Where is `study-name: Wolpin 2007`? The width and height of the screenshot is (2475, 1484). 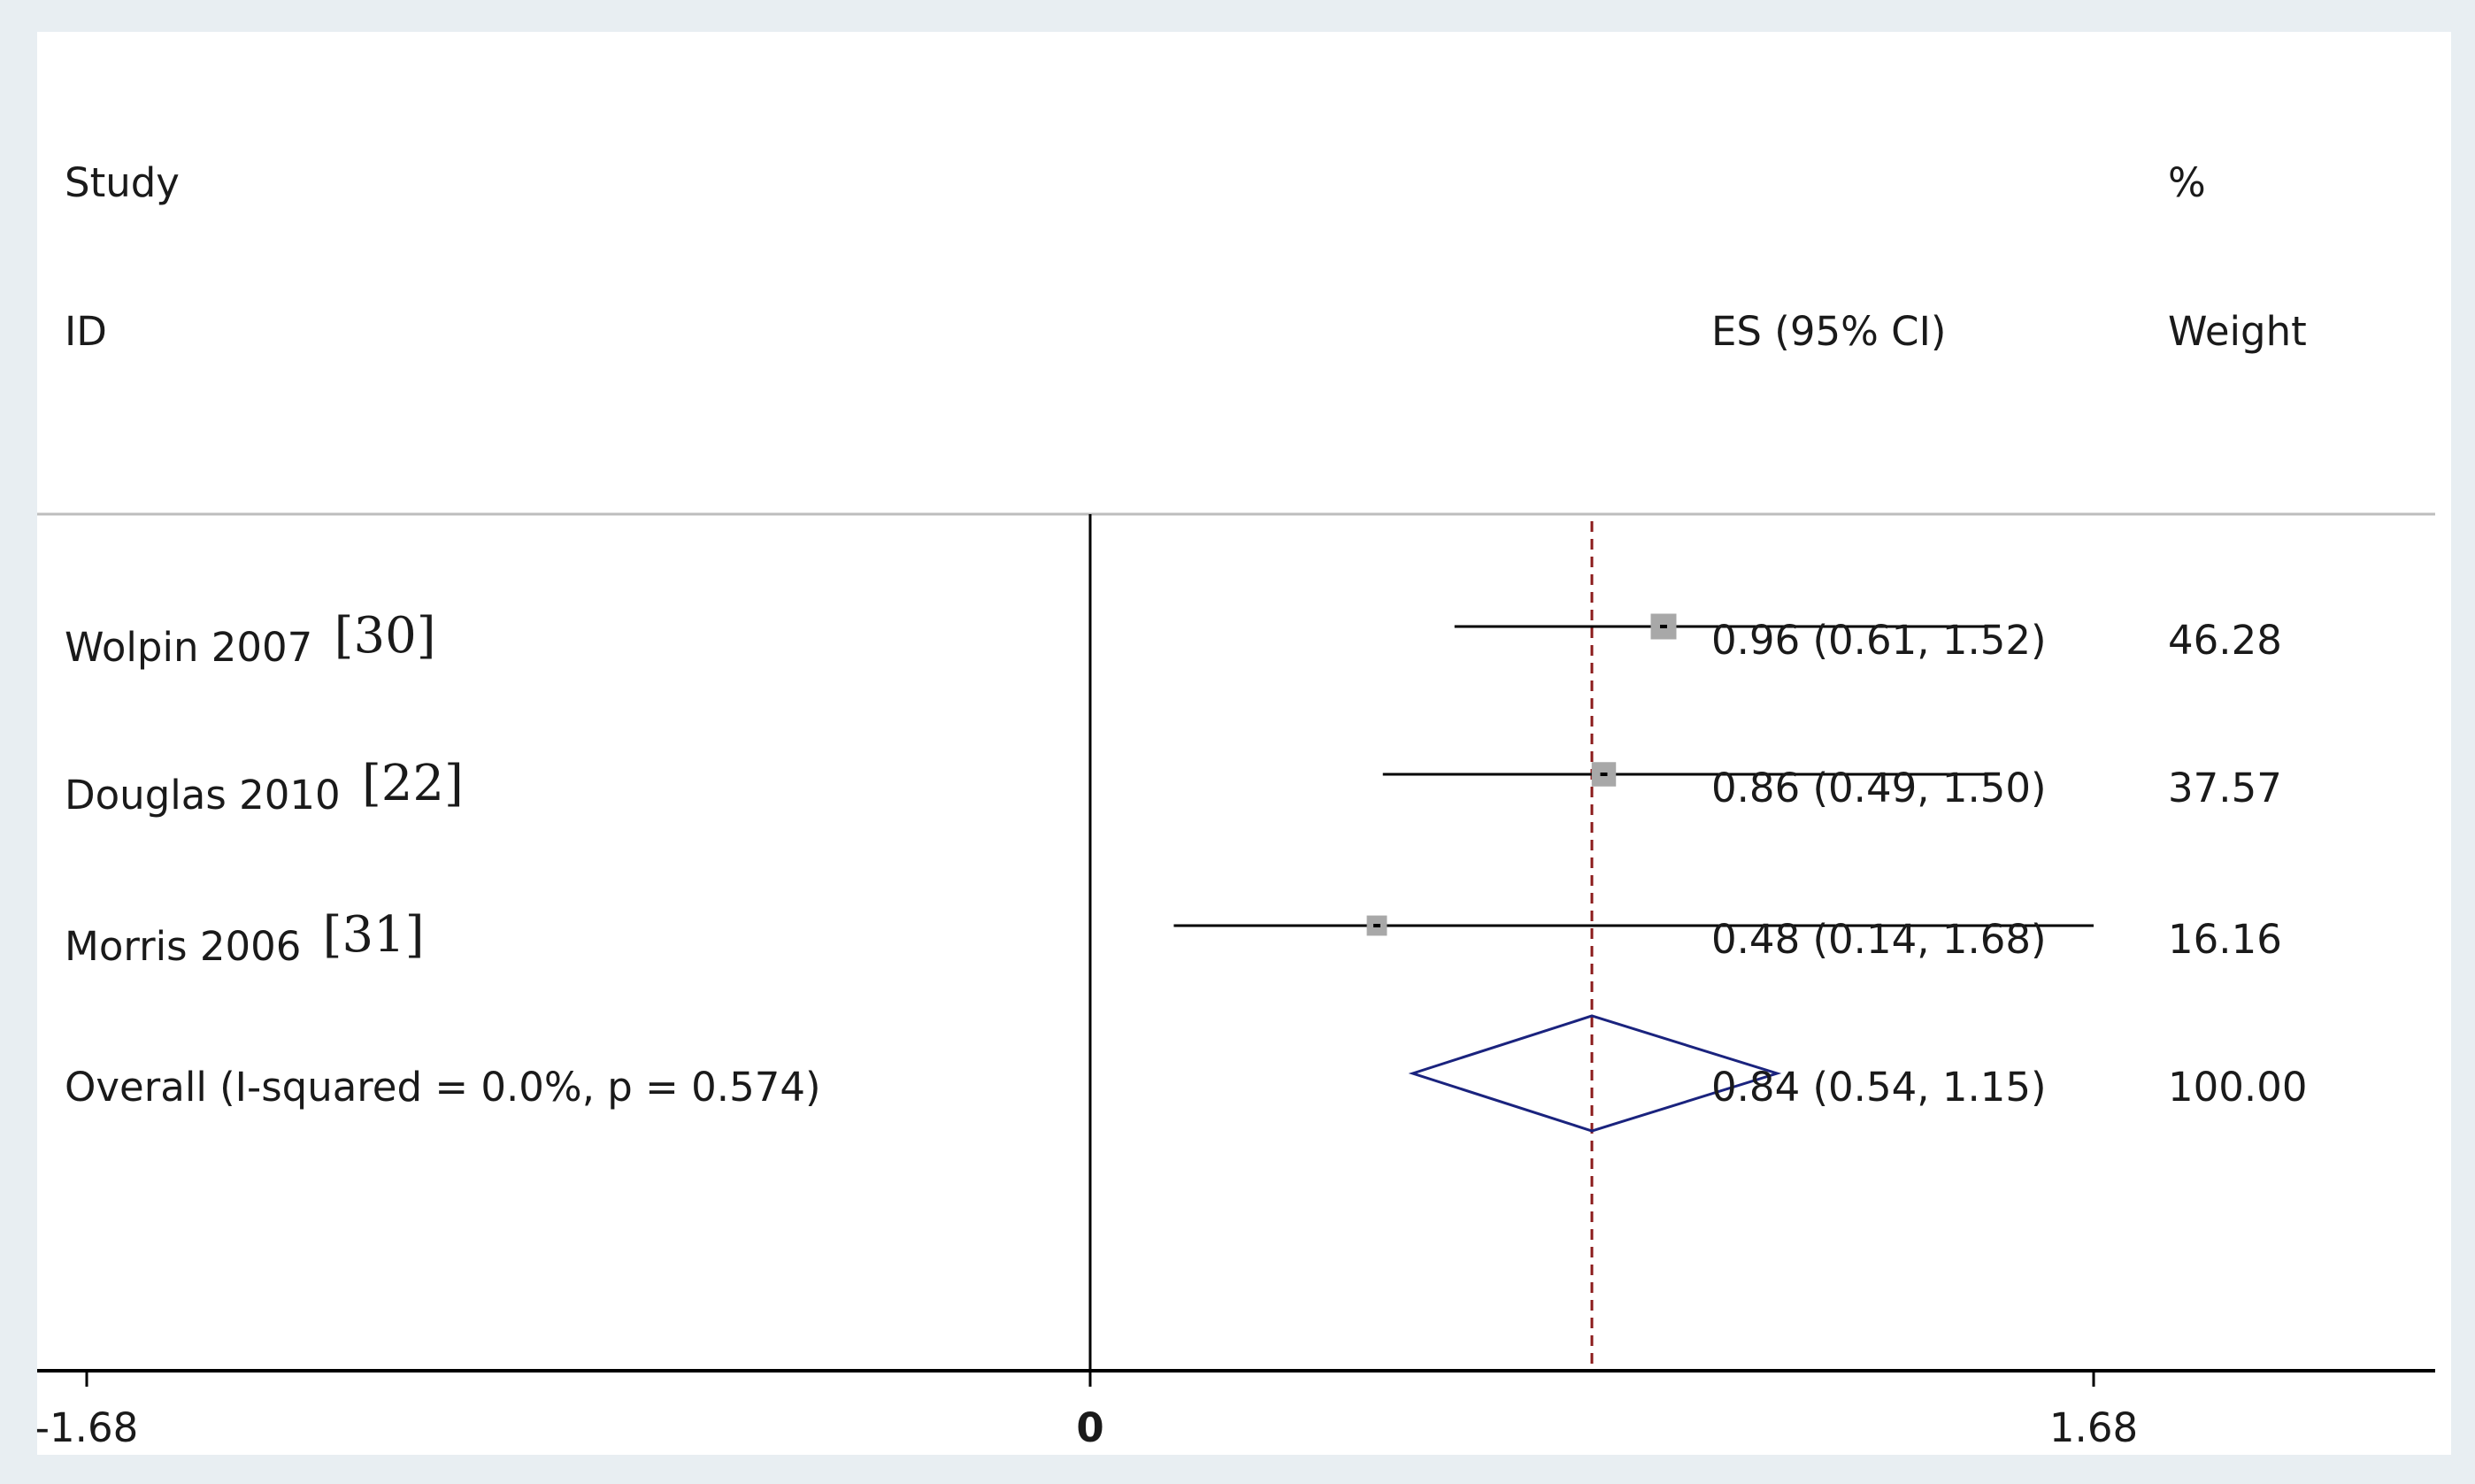
study-name: Wolpin 2007 is located at coordinates (189, 647).